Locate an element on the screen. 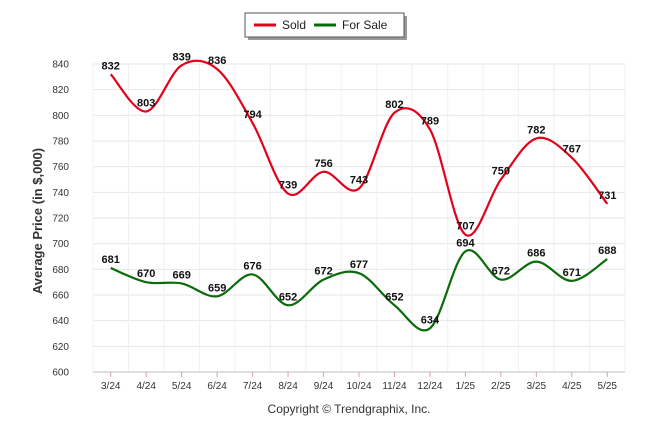  data-label-sold: 782 is located at coordinates (536, 130).